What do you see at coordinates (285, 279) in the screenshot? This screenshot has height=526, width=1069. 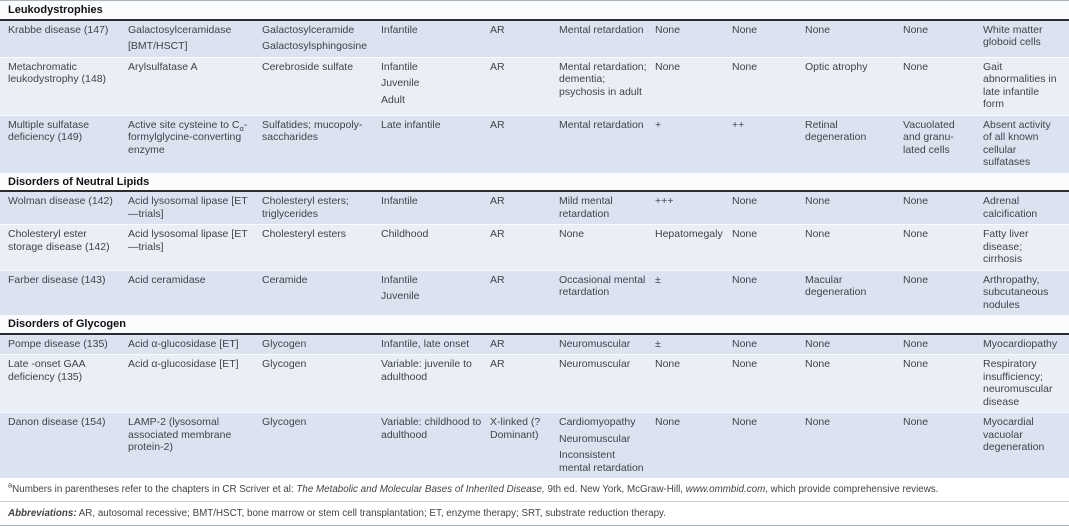 I see `table-cell: Ceramide` at bounding box center [285, 279].